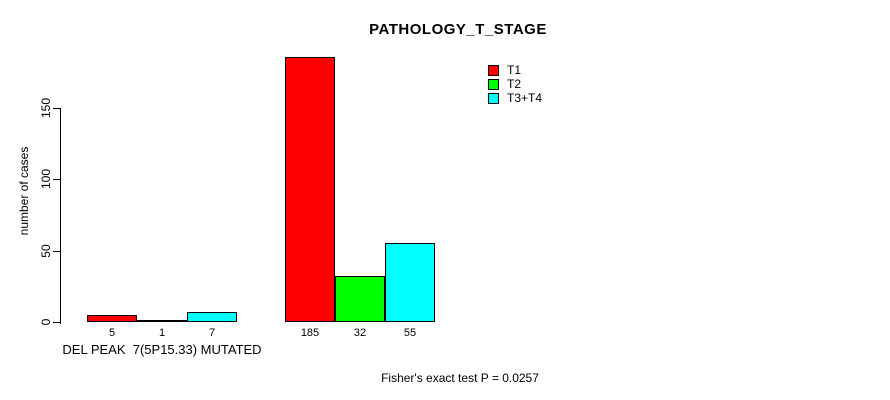 The image size is (890, 400). What do you see at coordinates (162, 349) in the screenshot?
I see `x-category-label: DEL PEAK 7(5P15.33) MUTATED` at bounding box center [162, 349].